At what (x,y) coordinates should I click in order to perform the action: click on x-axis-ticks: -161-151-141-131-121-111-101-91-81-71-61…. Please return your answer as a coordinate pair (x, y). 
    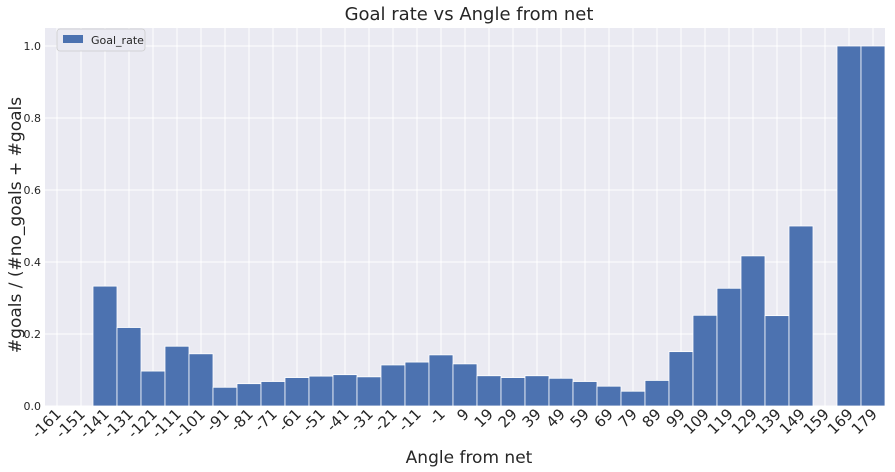
    Looking at the image, I should click on (454, 423).